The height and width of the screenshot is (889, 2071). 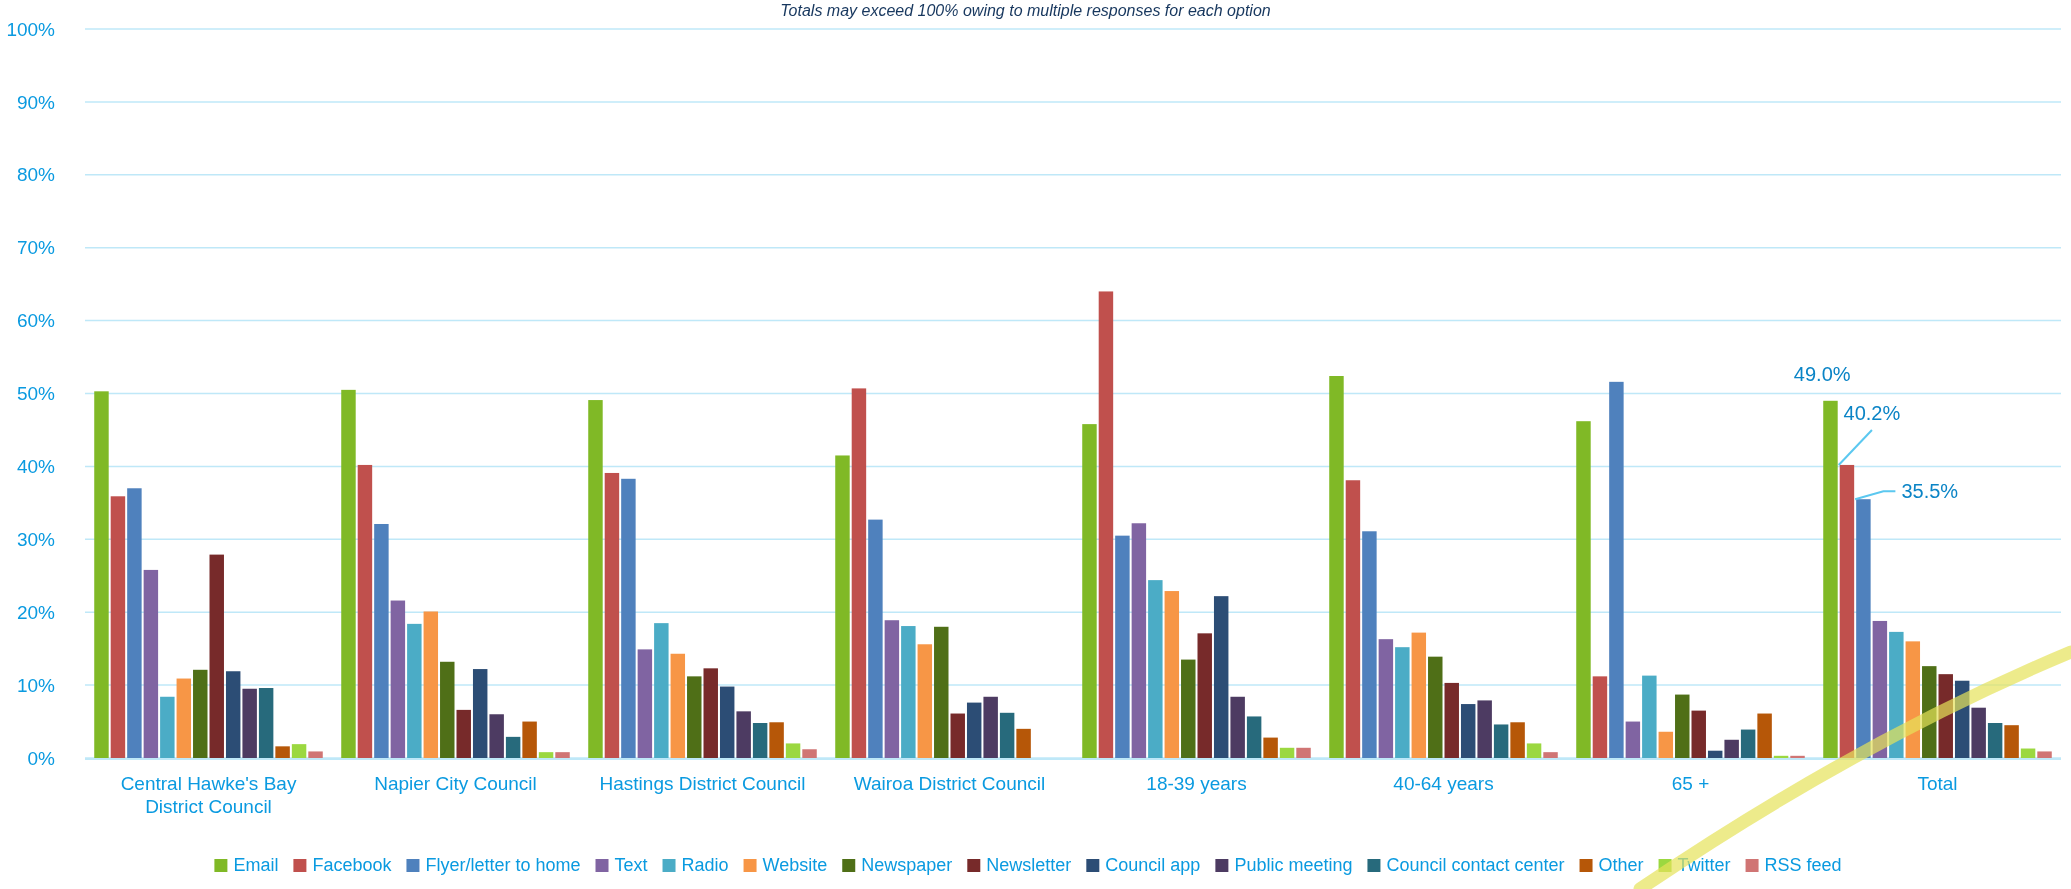 What do you see at coordinates (455, 783) in the screenshot?
I see `x-tick-label: Napier City Council` at bounding box center [455, 783].